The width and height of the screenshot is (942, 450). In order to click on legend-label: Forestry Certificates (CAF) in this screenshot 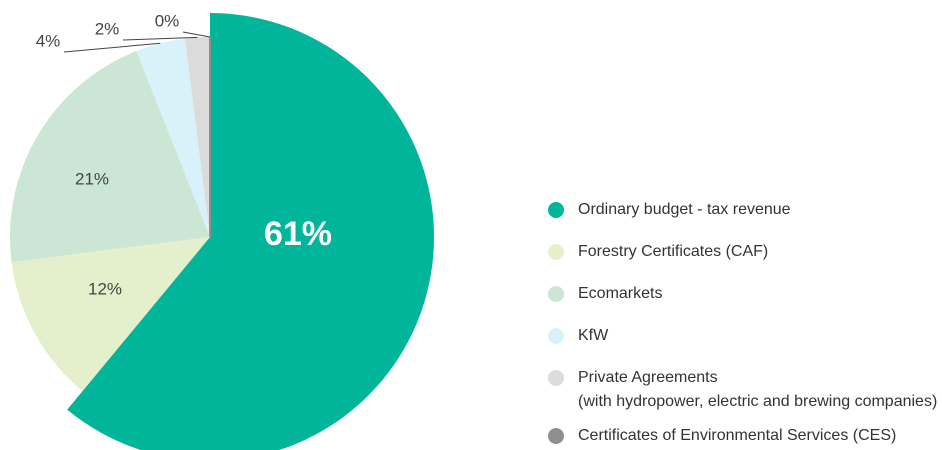, I will do `click(673, 251)`.